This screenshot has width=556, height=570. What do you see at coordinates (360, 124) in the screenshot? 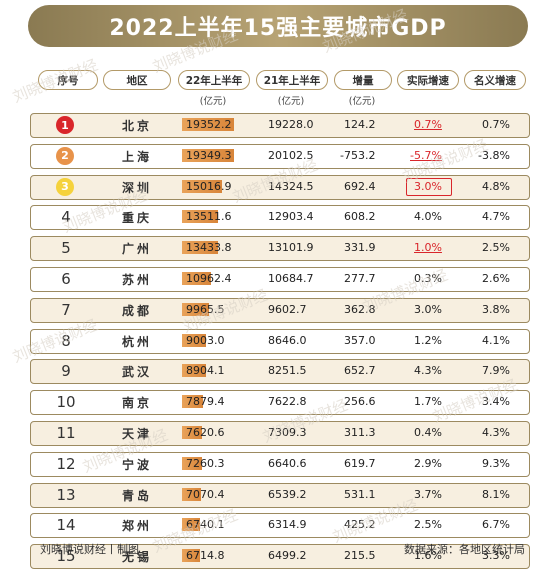
I see `increase-value: 124.2` at bounding box center [360, 124].